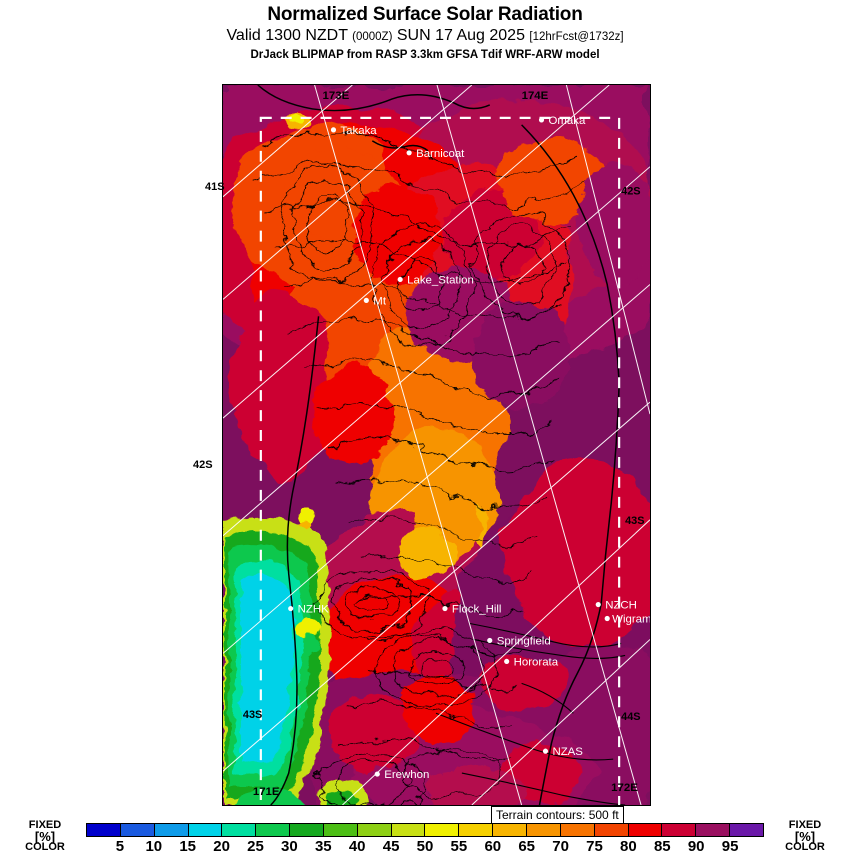 This screenshot has height=860, width=850. What do you see at coordinates (255, 846) in the screenshot?
I see `color-bar-tick-25: 25` at bounding box center [255, 846].